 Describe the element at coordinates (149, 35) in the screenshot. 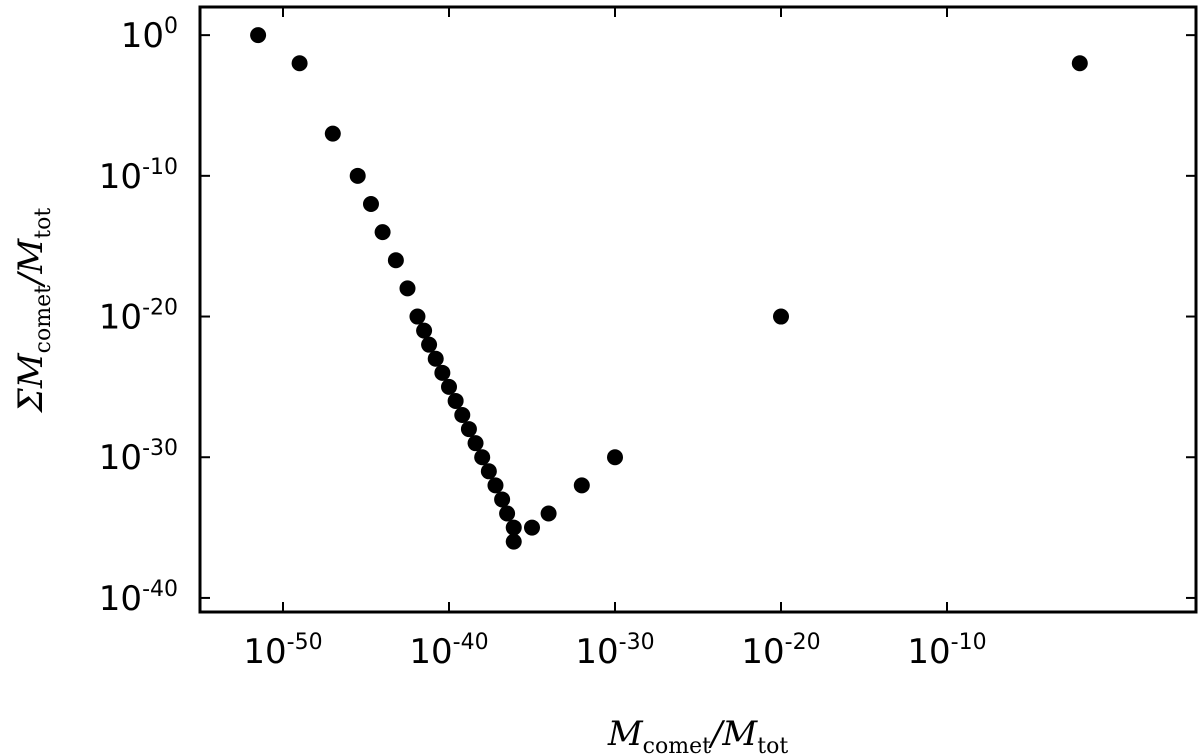

I see `y-tick-label: 100` at that location.